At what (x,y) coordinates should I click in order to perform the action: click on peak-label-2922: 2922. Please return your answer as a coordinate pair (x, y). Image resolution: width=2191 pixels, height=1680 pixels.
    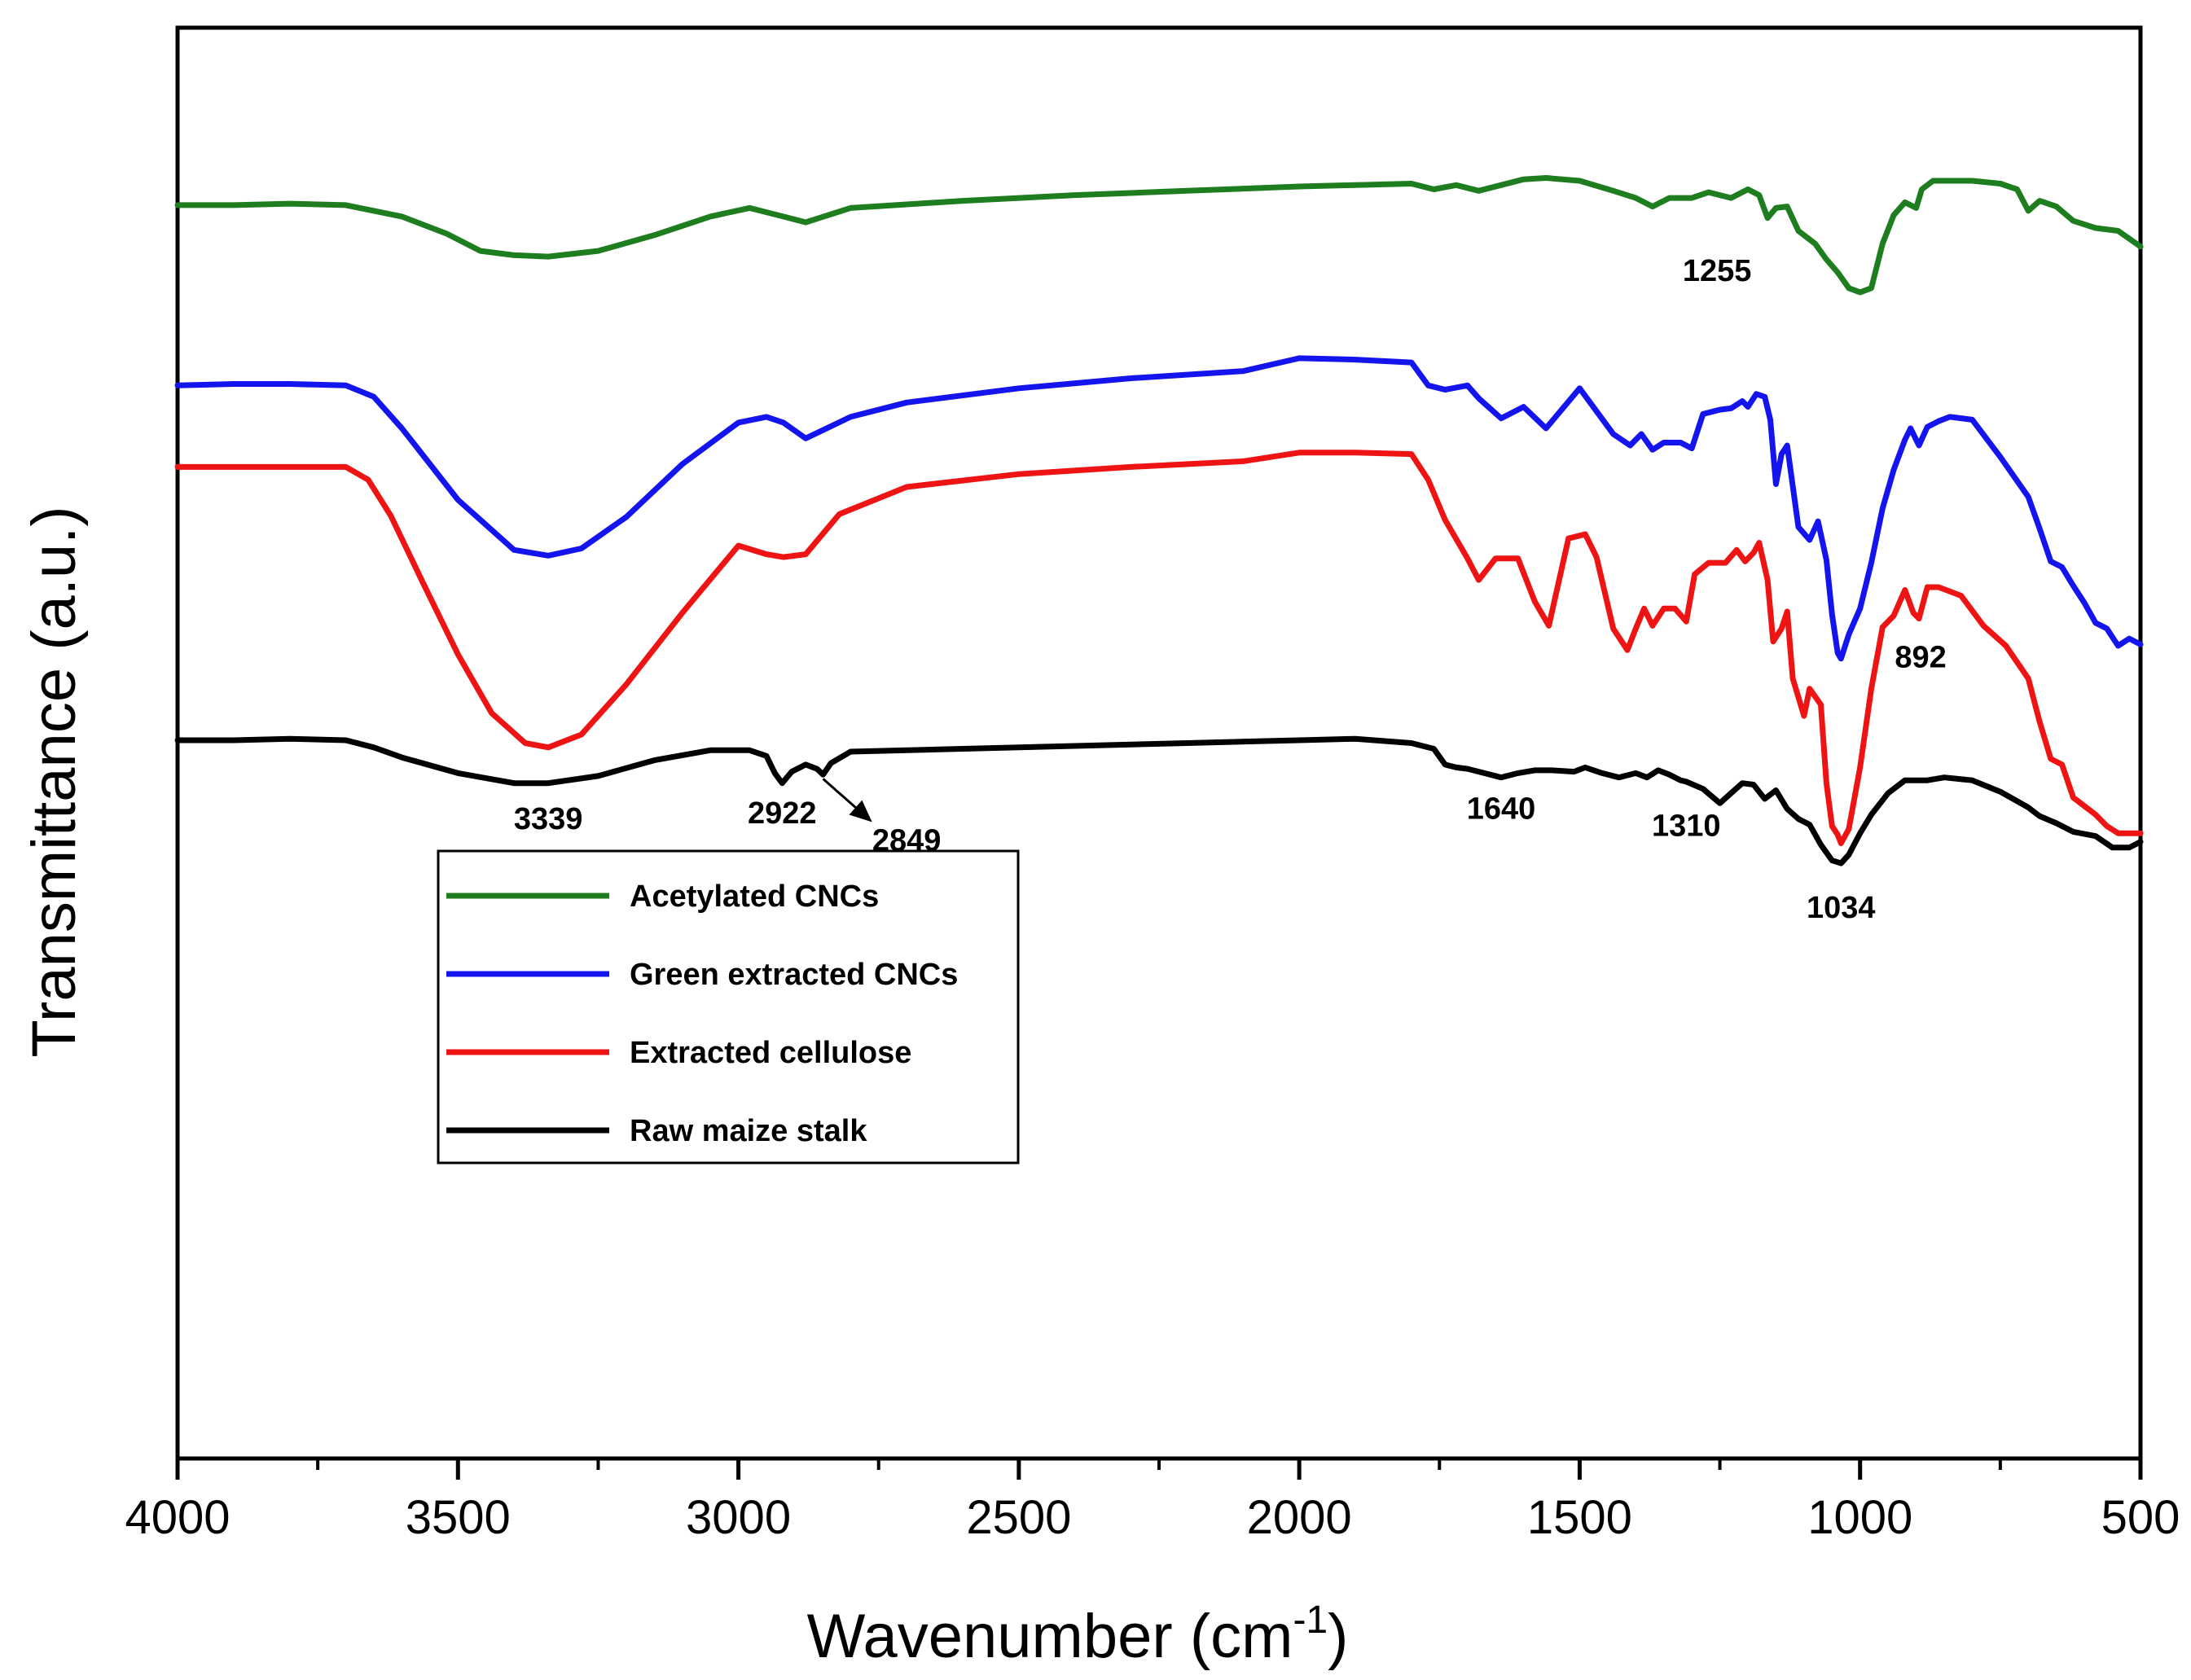
    Looking at the image, I should click on (782, 813).